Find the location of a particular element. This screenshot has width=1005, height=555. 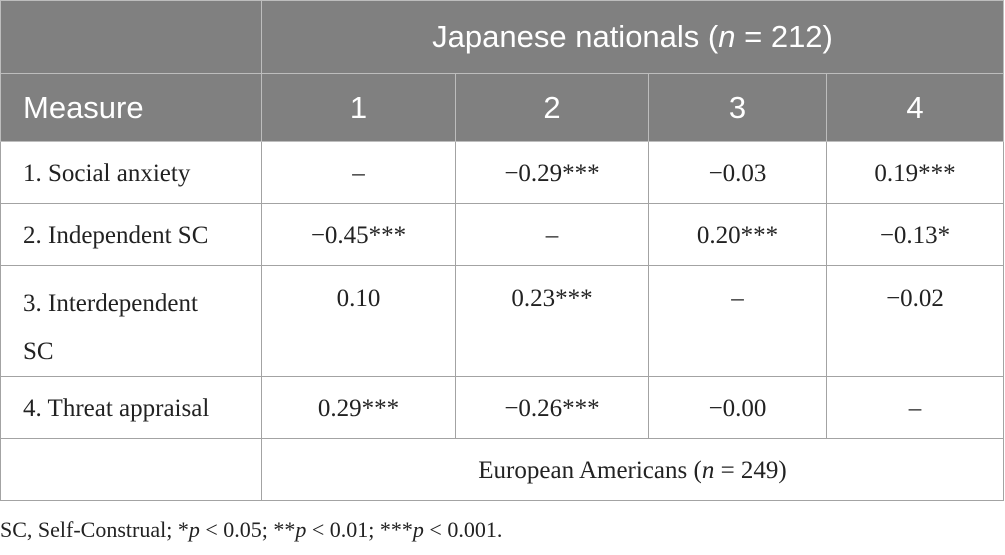

footer-empty-cell is located at coordinates (131, 469).